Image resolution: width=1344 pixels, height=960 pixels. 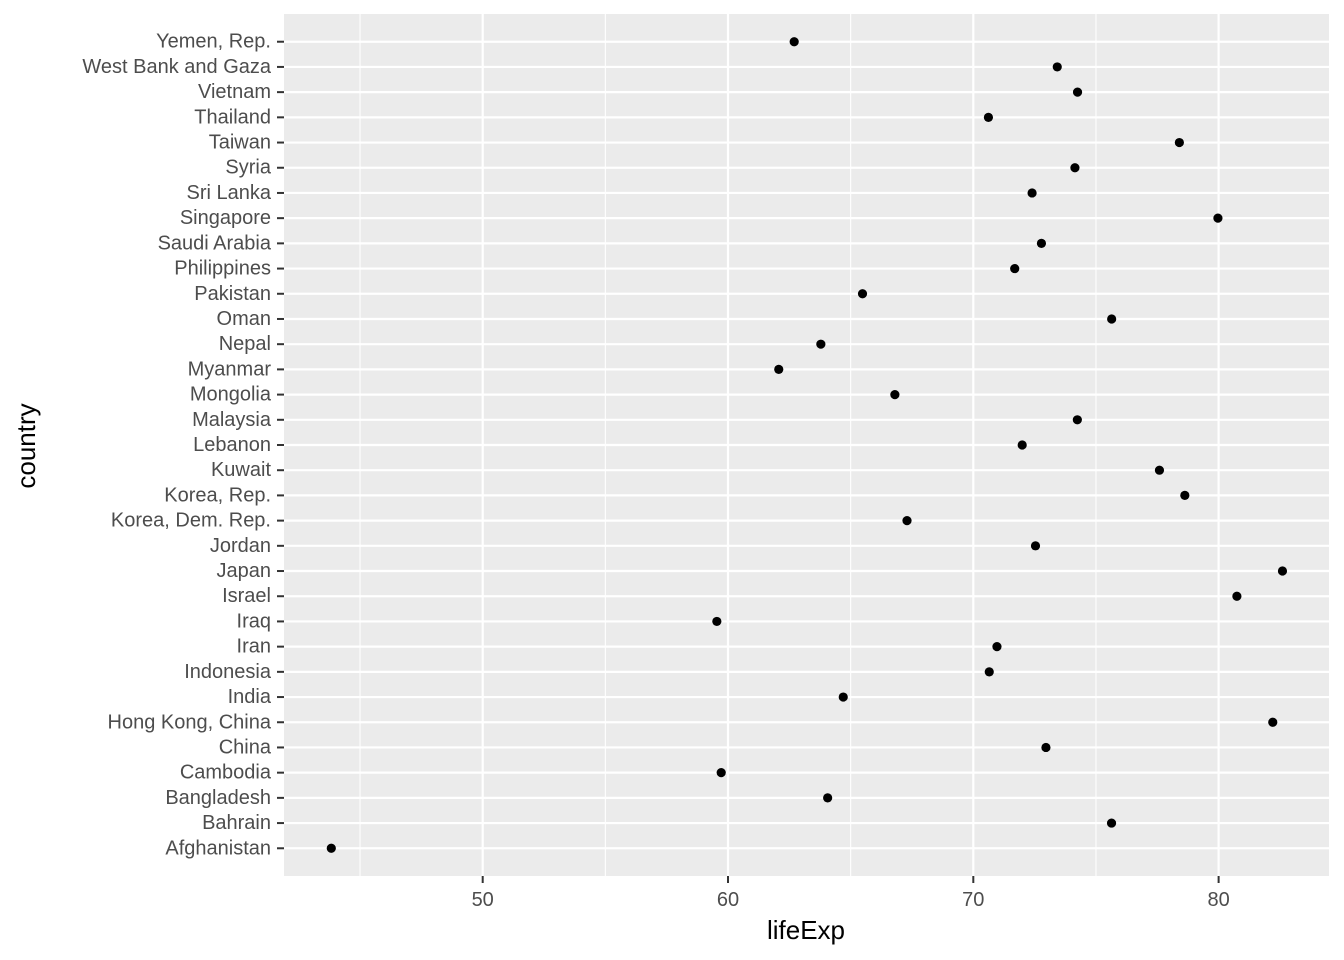 What do you see at coordinates (218, 848) in the screenshot?
I see `y-tick-label: Afghanistan` at bounding box center [218, 848].